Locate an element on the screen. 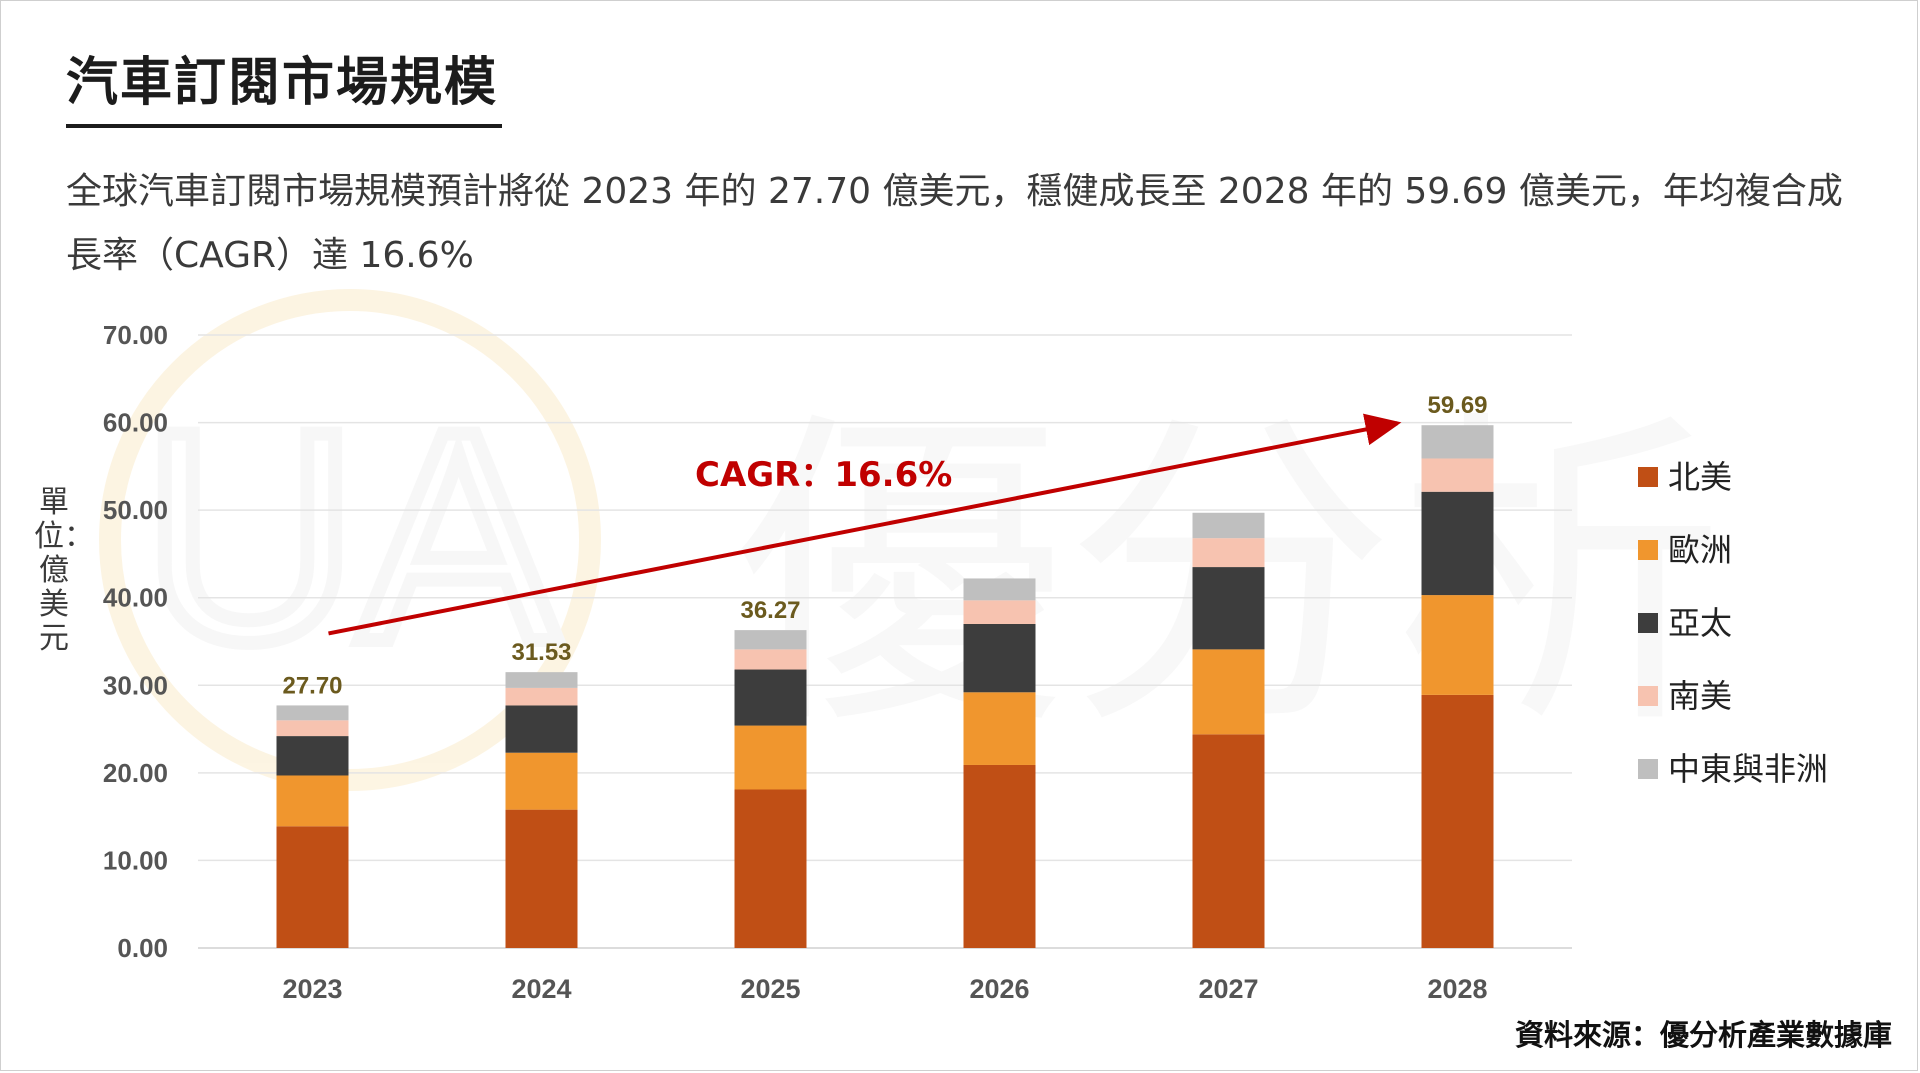 Image resolution: width=1920 pixels, height=1073 pixels. y-tick-label: 70.00 is located at coordinates (135, 335).